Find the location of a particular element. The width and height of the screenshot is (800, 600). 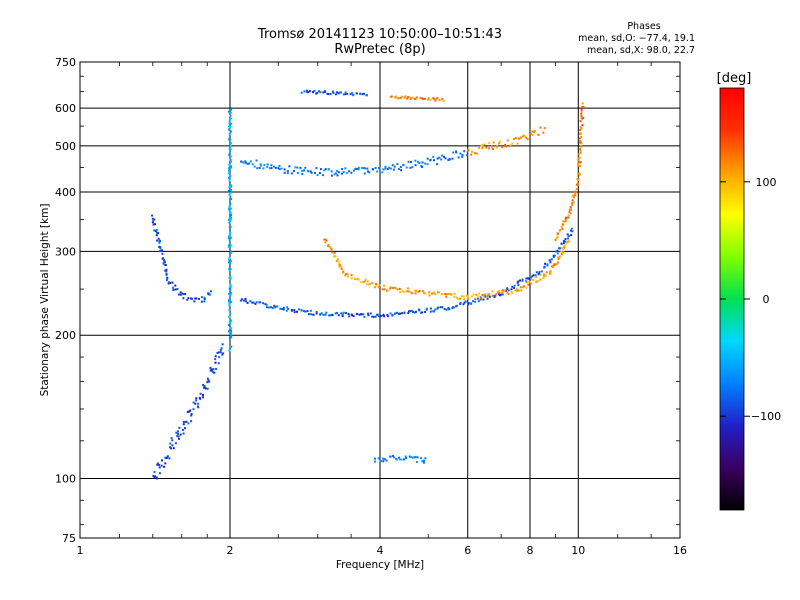

y-tick-label: 100 is located at coordinates (65, 479).